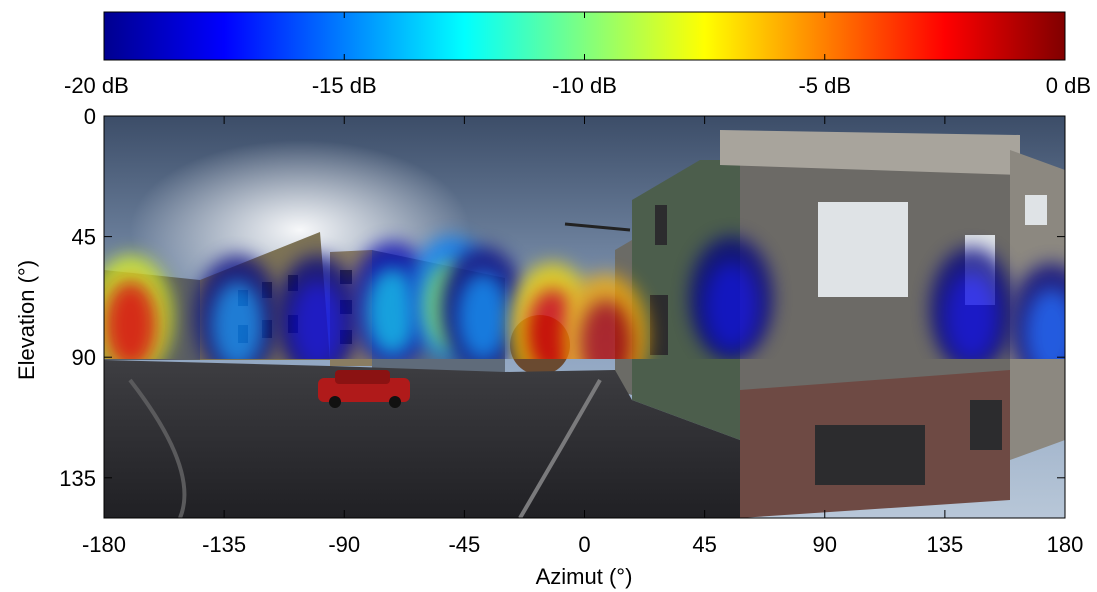  What do you see at coordinates (584, 36) in the screenshot?
I see `colorbar` at bounding box center [584, 36].